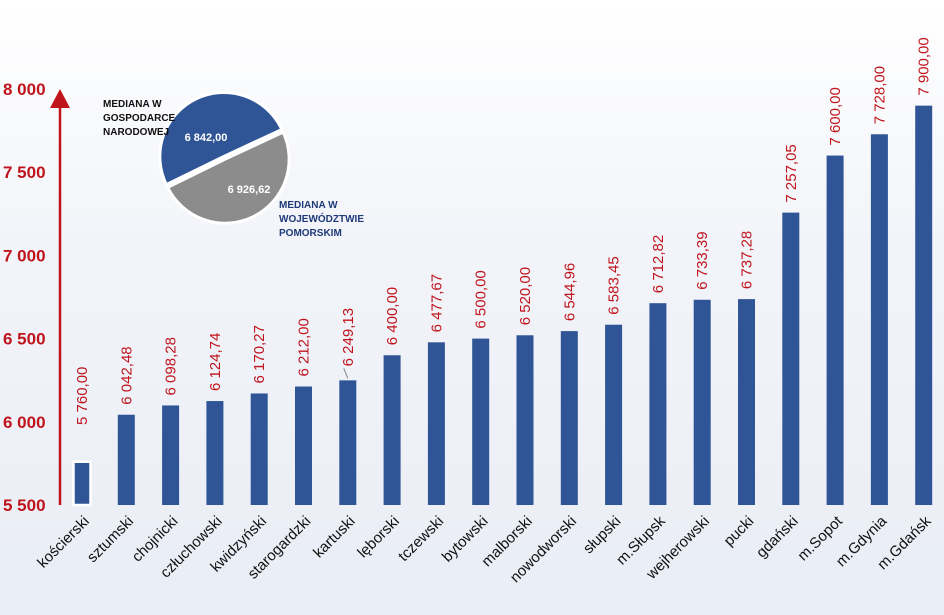  What do you see at coordinates (777, 537) in the screenshot?
I see `category-label: gdański` at bounding box center [777, 537].